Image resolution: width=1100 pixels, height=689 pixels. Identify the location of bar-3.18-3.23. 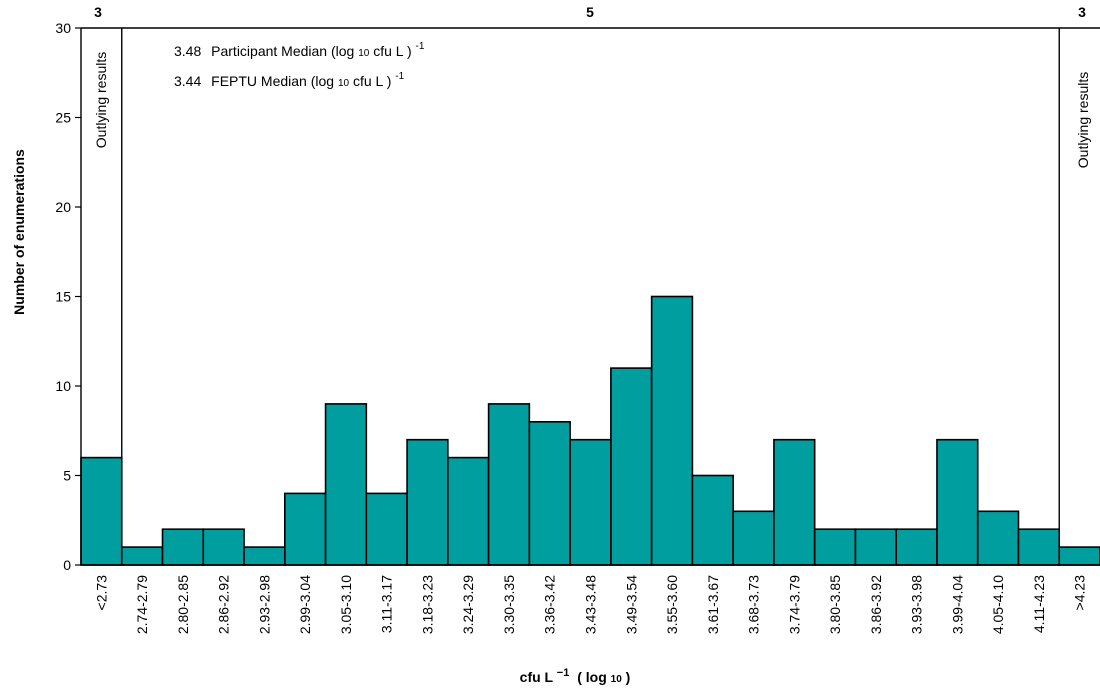
(427, 502).